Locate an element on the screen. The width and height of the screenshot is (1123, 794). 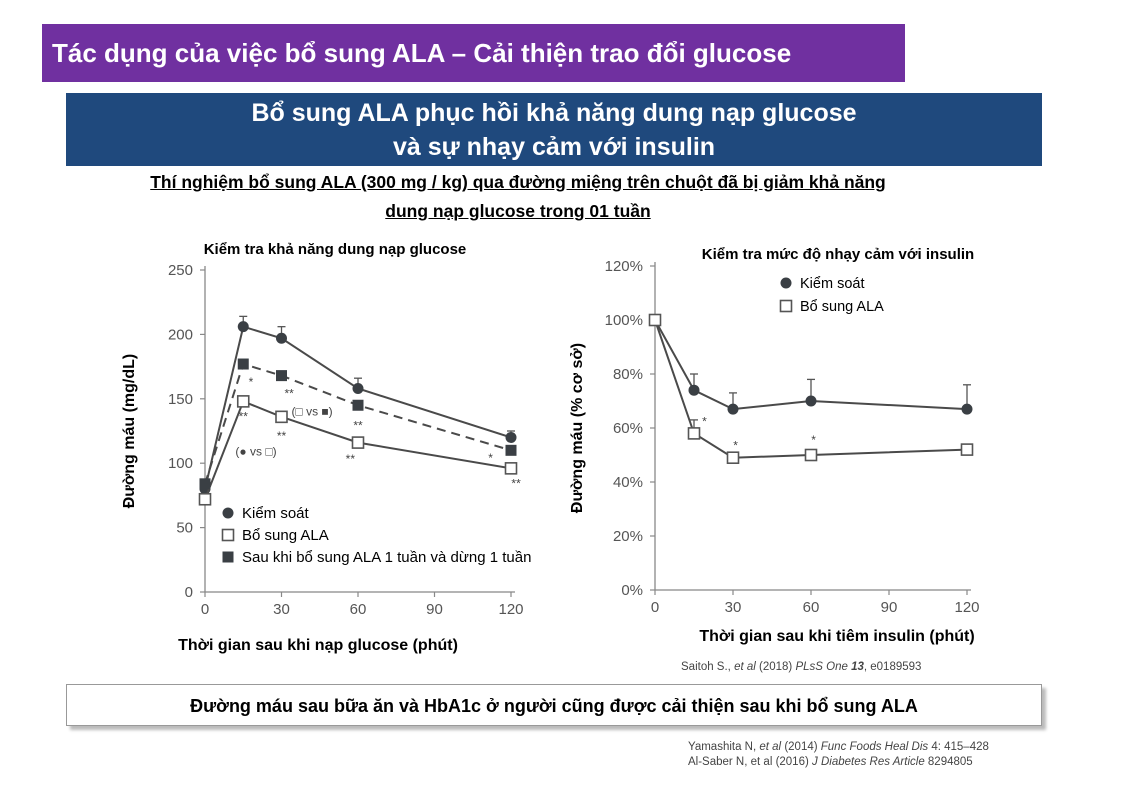
ref2-prefix: Al-Saber N, et al (2016) is located at coordinates (750, 762).